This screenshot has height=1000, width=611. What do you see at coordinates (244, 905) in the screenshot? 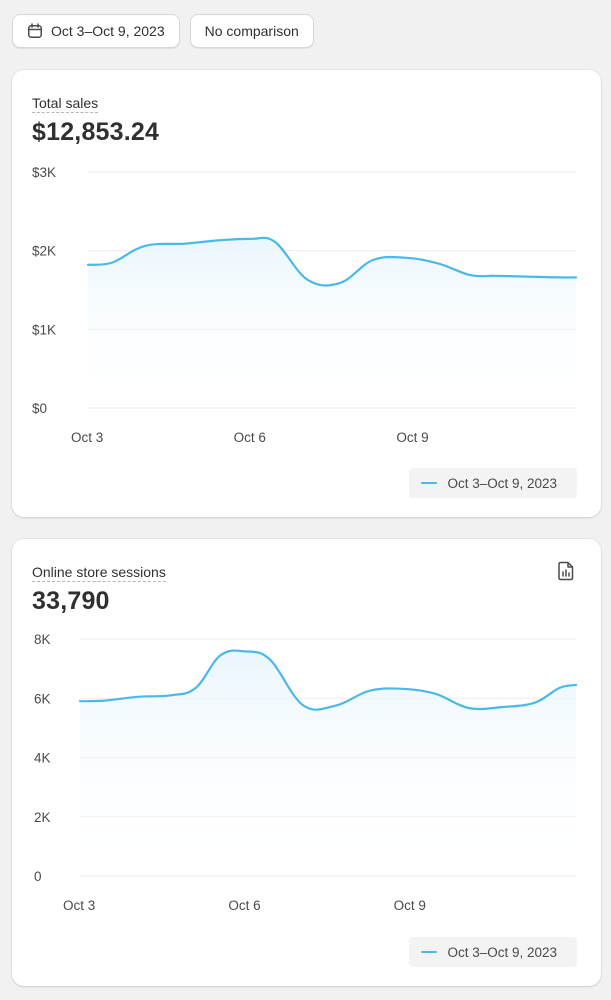
I see `sessions-x-tick-label: Oct 6` at bounding box center [244, 905].